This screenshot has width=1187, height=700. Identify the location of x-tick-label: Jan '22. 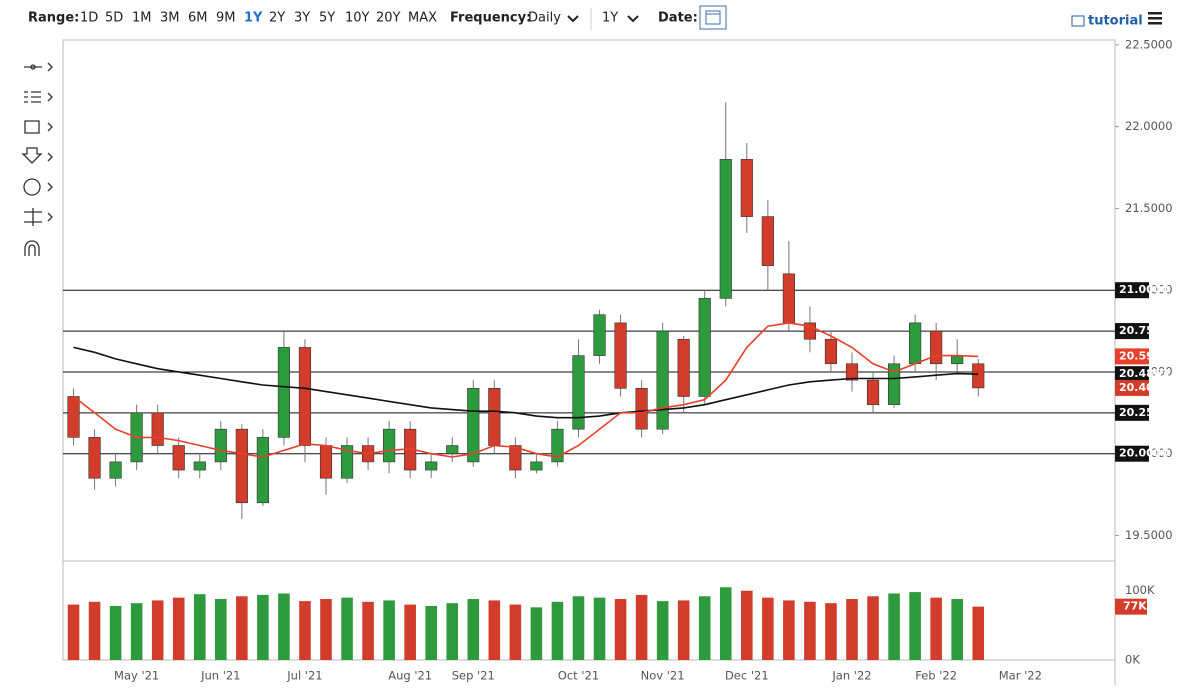
(851, 676).